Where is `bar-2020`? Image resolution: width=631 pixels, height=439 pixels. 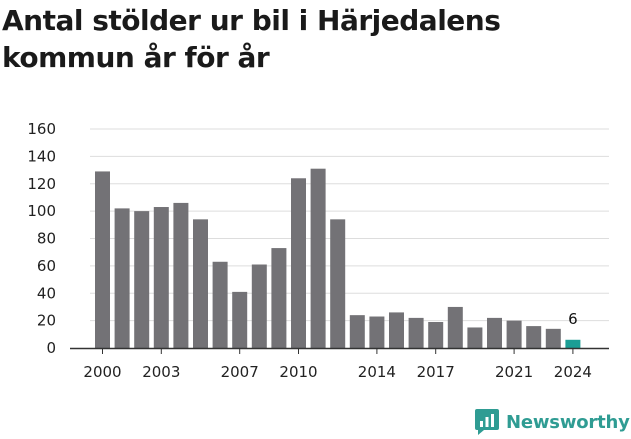 bar-2020 is located at coordinates (494, 332).